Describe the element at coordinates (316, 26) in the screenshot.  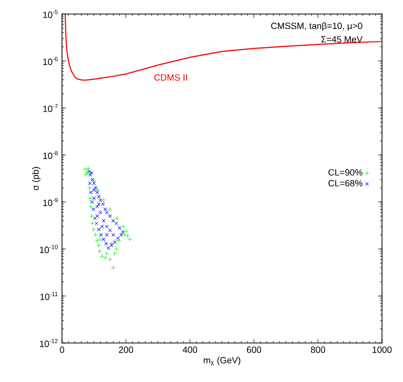
I see `annotation: CMSSM, tanβ=10, μ>0` at that location.